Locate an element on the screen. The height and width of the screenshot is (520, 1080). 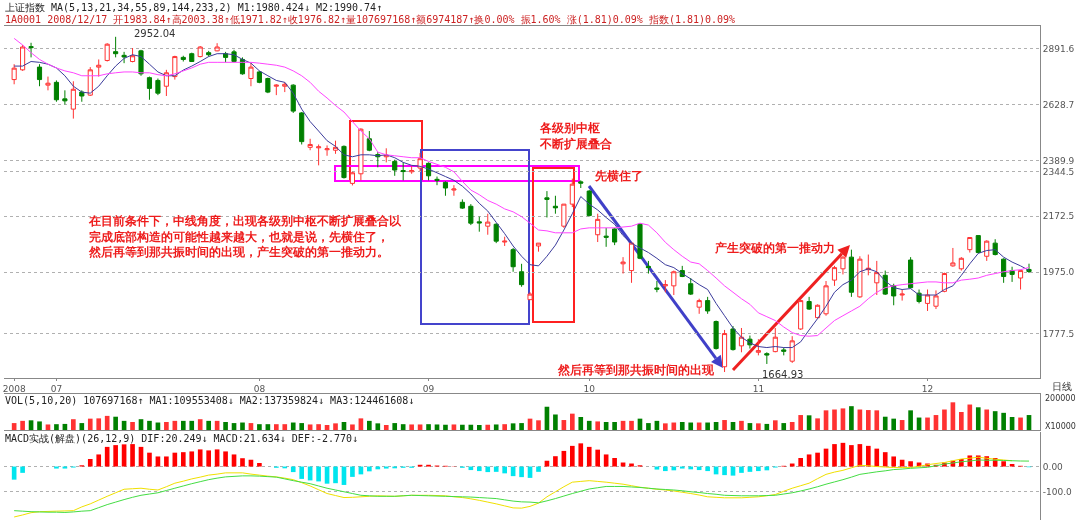
text: 200000 is located at coordinates (1060, 398).